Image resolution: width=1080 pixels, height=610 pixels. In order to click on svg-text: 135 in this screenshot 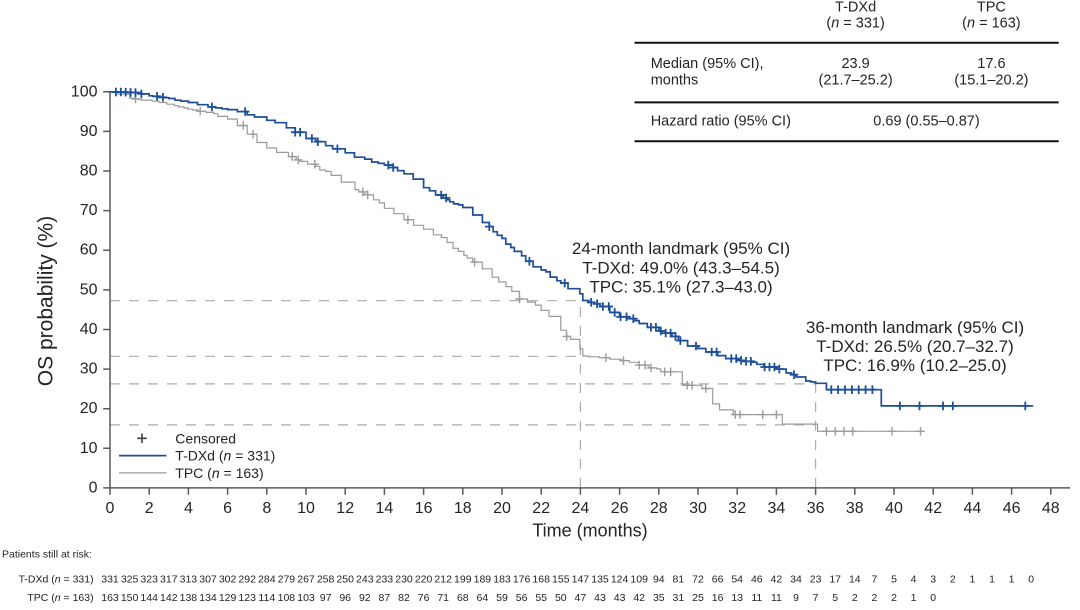, I will do `click(600, 579)`.